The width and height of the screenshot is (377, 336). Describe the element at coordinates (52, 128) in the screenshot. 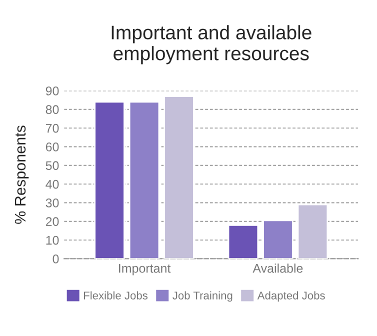

I see `y-tick-label: 70` at that location.